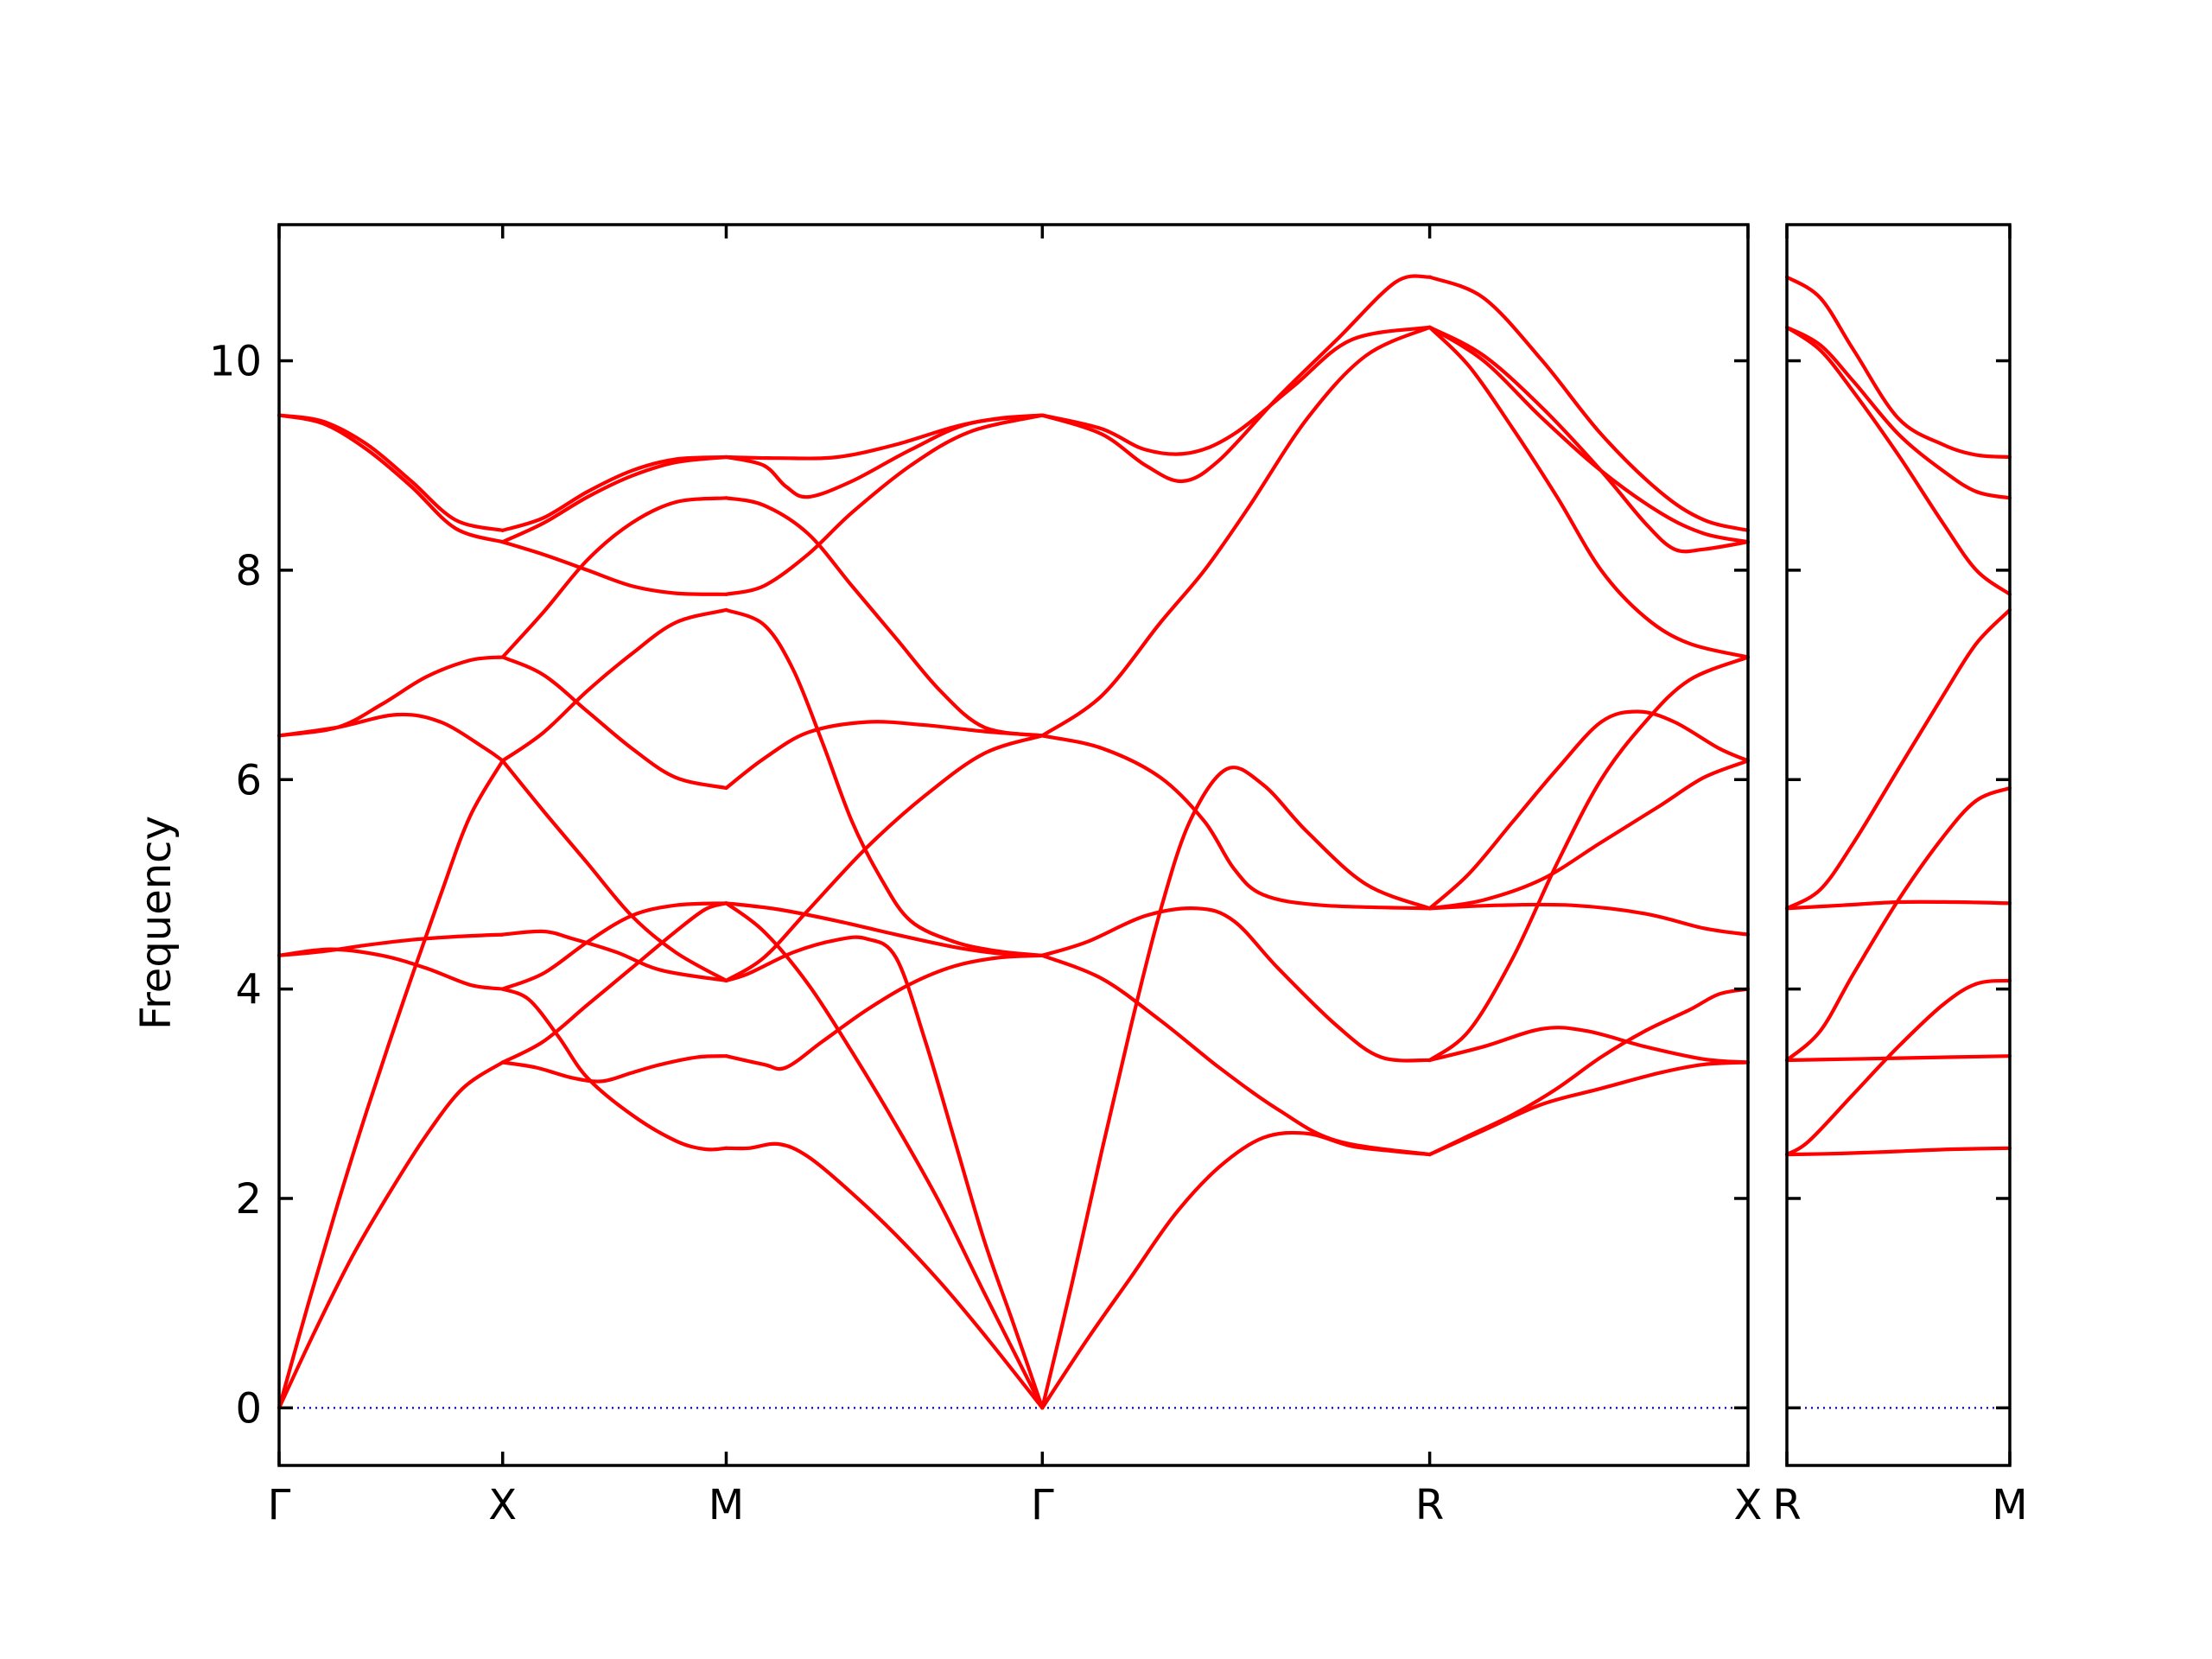 The height and width of the screenshot is (1659, 2212). I want to click on y-tick-label: 0, so click(248, 1408).